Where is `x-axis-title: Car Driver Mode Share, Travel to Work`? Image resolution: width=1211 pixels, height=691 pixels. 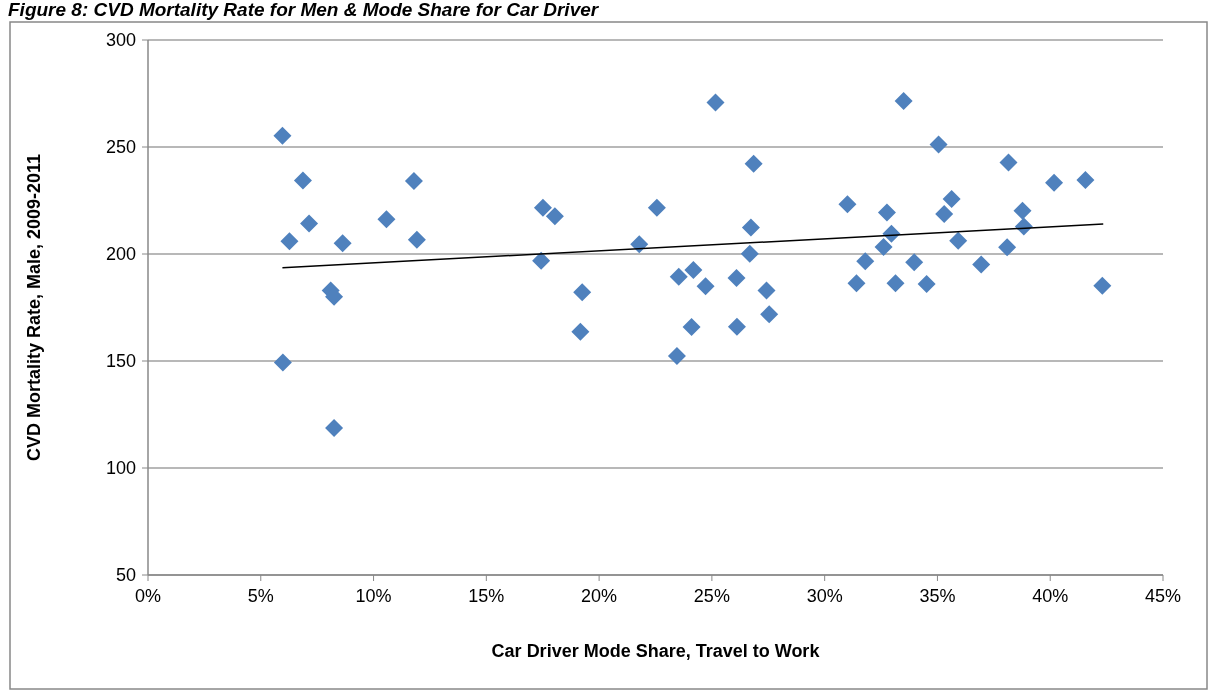 x-axis-title: Car Driver Mode Share, Travel to Work is located at coordinates (656, 651).